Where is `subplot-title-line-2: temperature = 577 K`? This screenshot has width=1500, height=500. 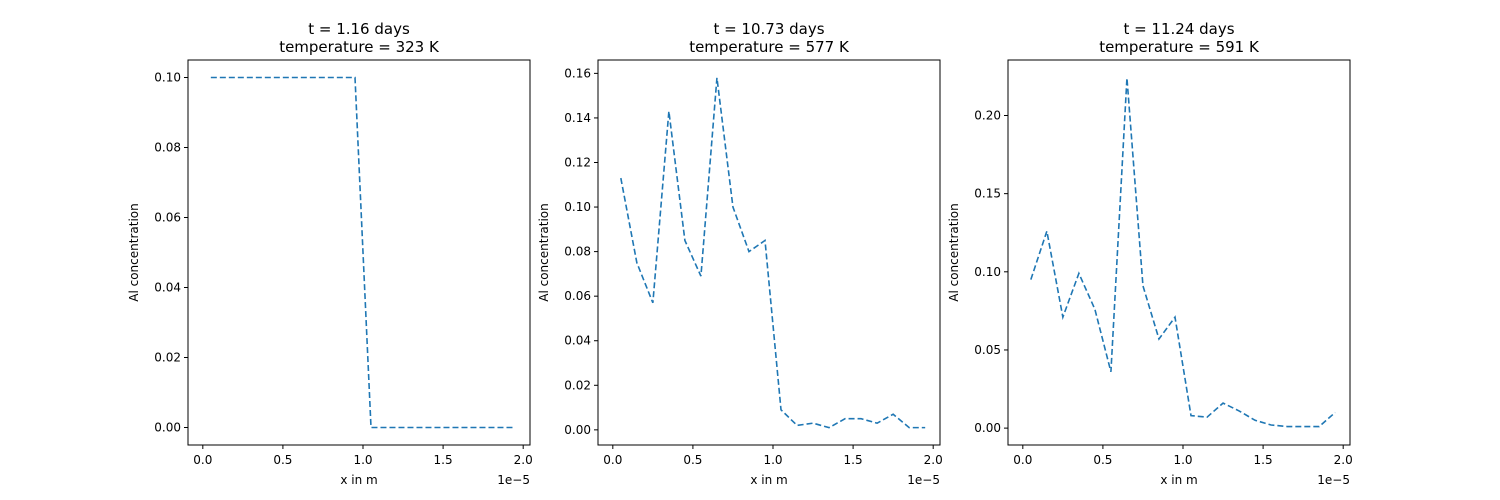 subplot-title-line-2: temperature = 577 K is located at coordinates (769, 47).